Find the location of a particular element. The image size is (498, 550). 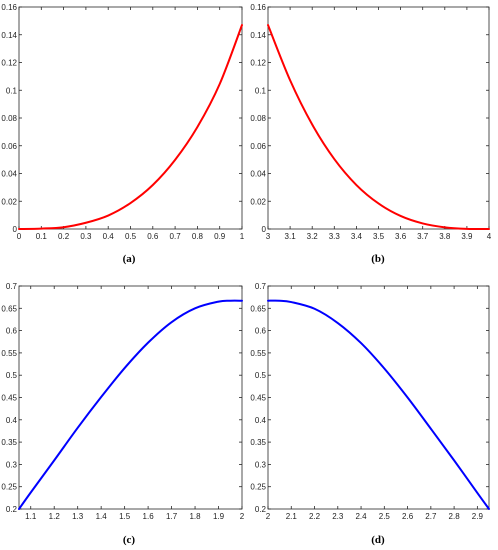

y-tick-label-a: 0.02 is located at coordinates (9, 201).